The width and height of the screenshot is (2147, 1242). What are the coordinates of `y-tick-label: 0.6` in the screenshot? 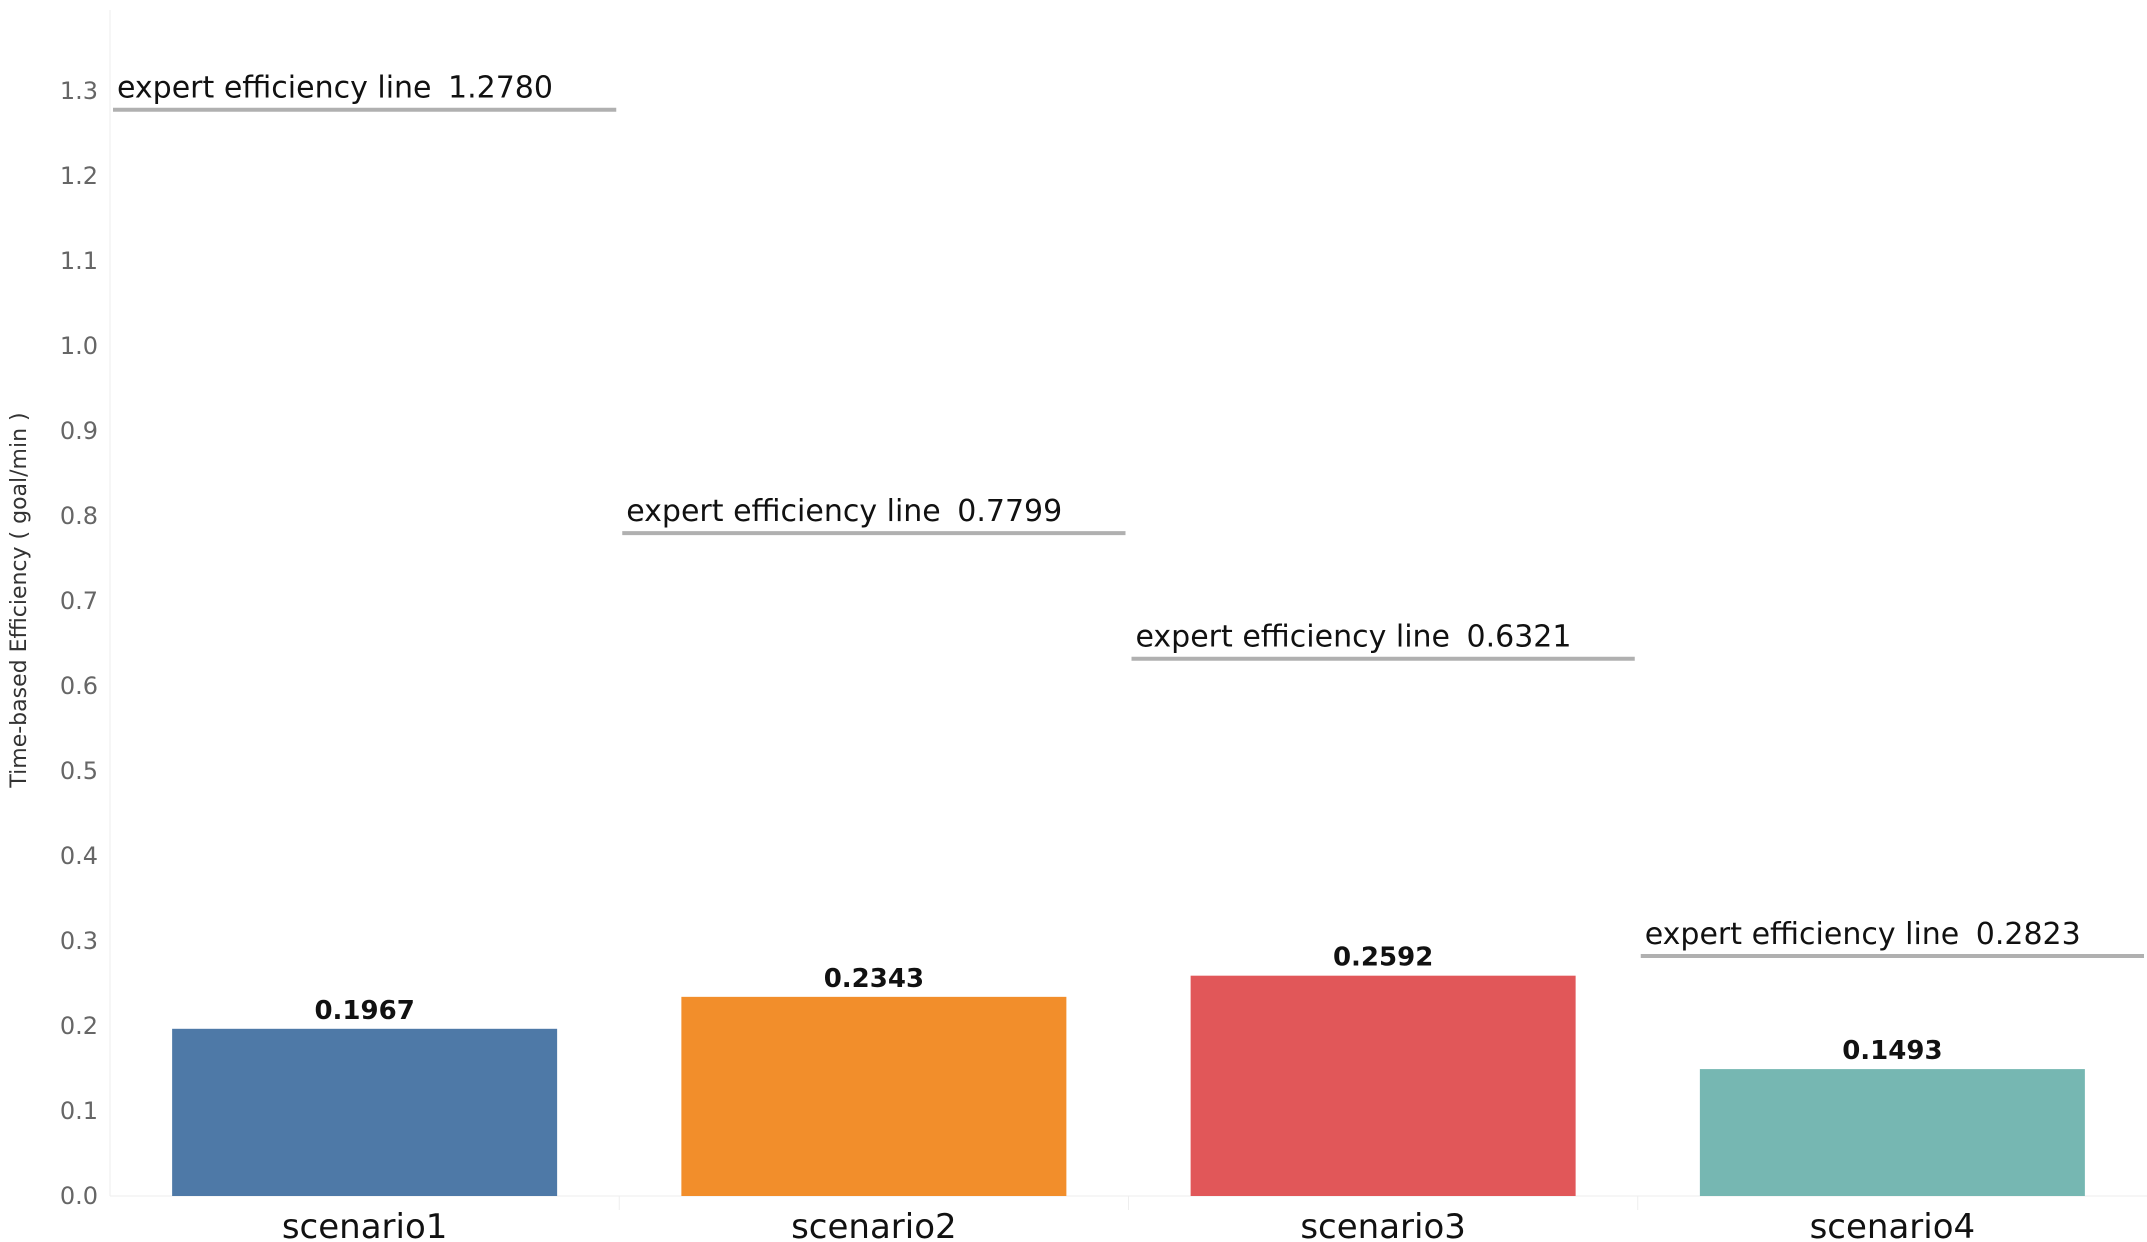 It's located at (79, 686).